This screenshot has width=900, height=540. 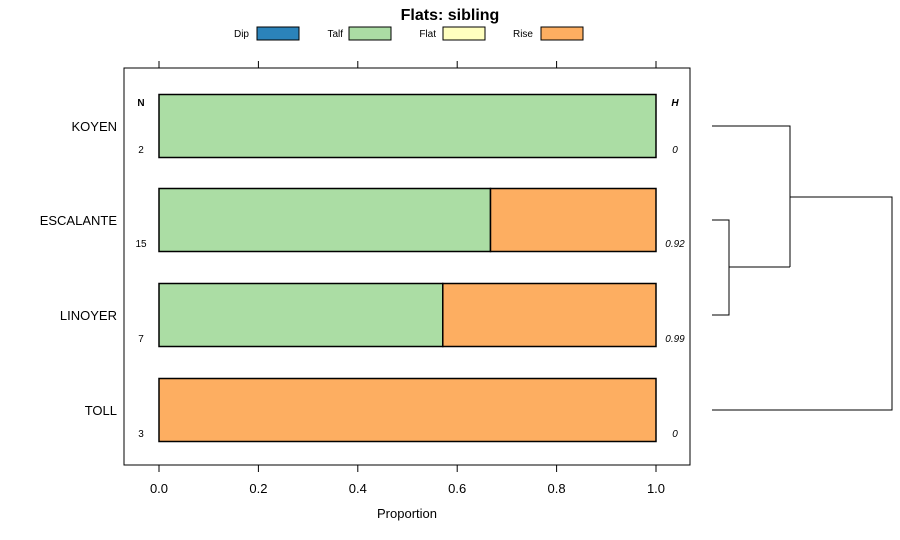 I want to click on legend: Dip Talf Flat Rise, so click(x=409, y=33).